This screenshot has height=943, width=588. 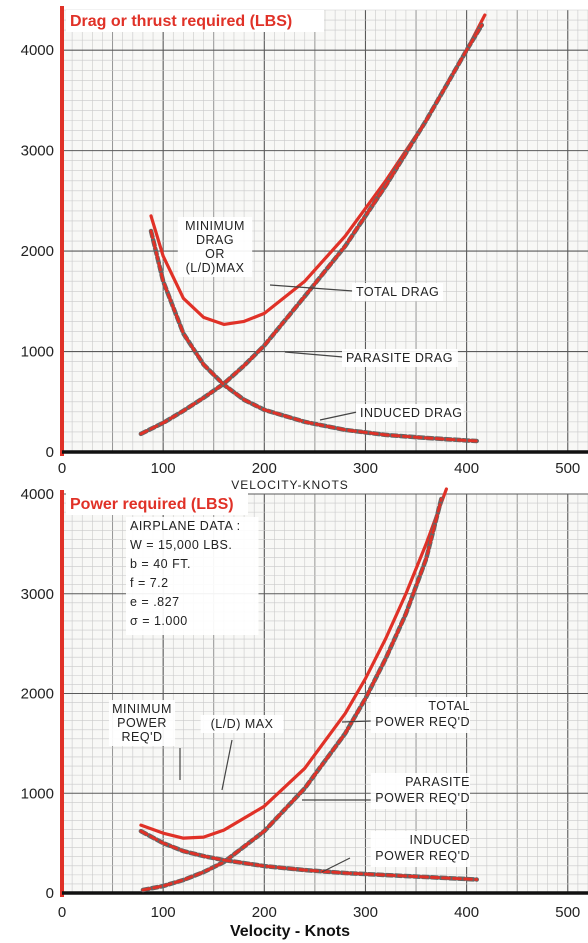 I want to click on annotation-text: f = 7.2, so click(x=149, y=583).